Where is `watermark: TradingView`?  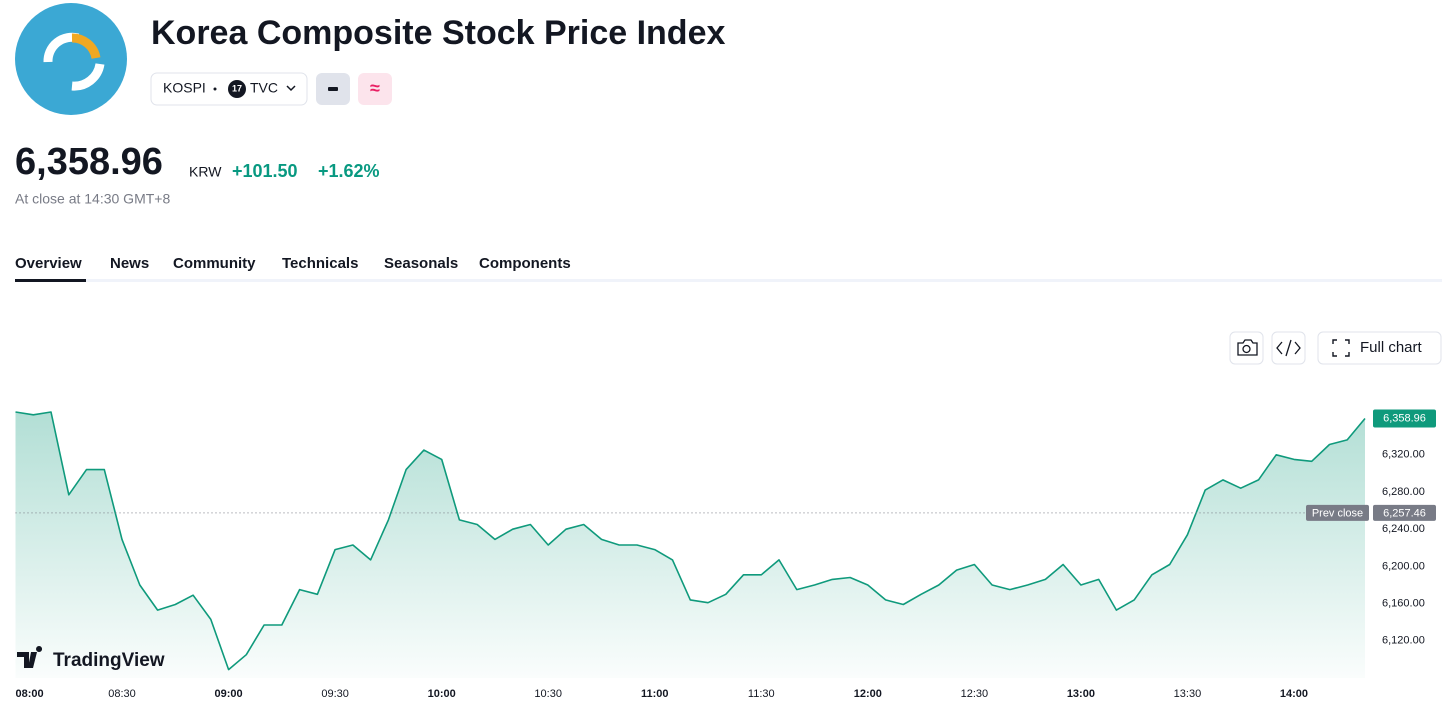 watermark: TradingView is located at coordinates (91, 658).